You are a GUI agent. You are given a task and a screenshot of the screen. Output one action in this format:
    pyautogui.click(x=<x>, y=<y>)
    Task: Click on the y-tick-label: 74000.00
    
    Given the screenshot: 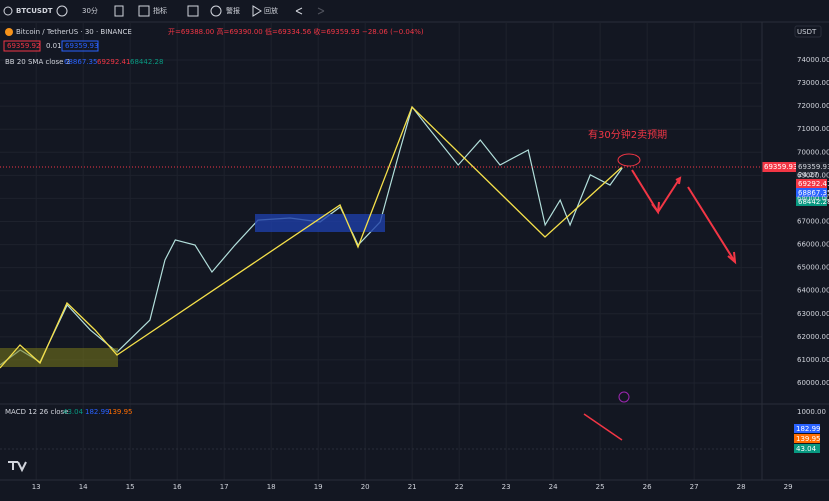 What is the action you would take?
    pyautogui.click(x=813, y=60)
    